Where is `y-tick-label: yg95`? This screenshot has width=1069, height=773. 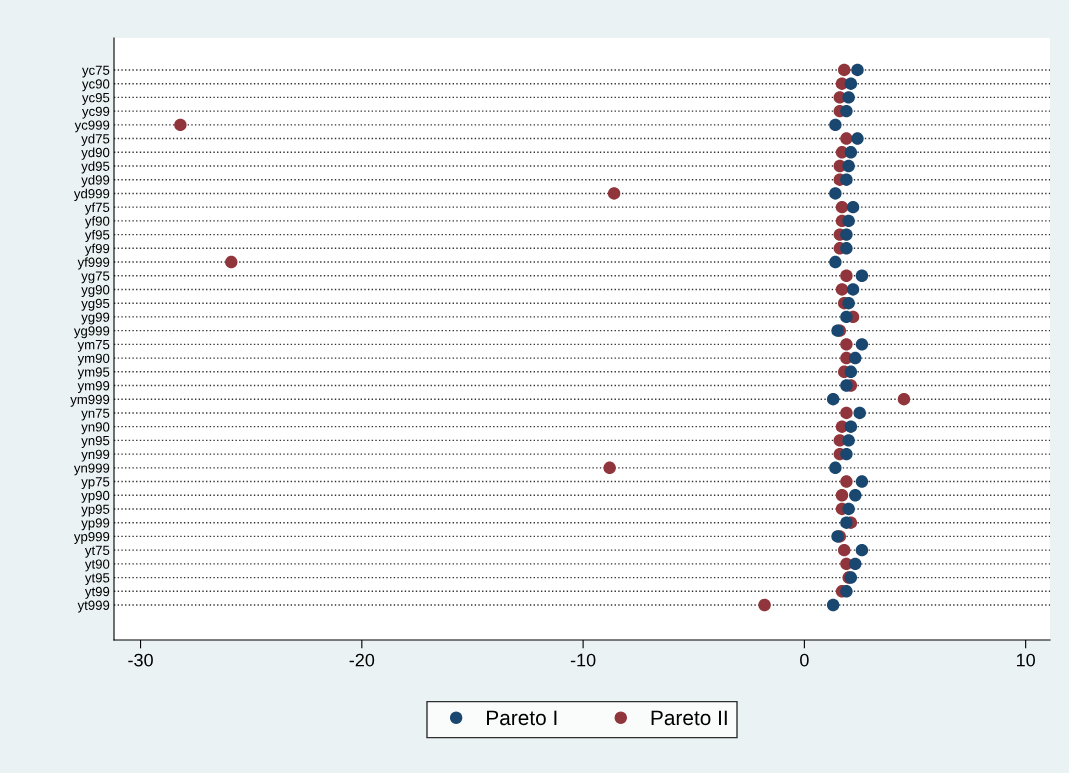 y-tick-label: yg95 is located at coordinates (95, 304).